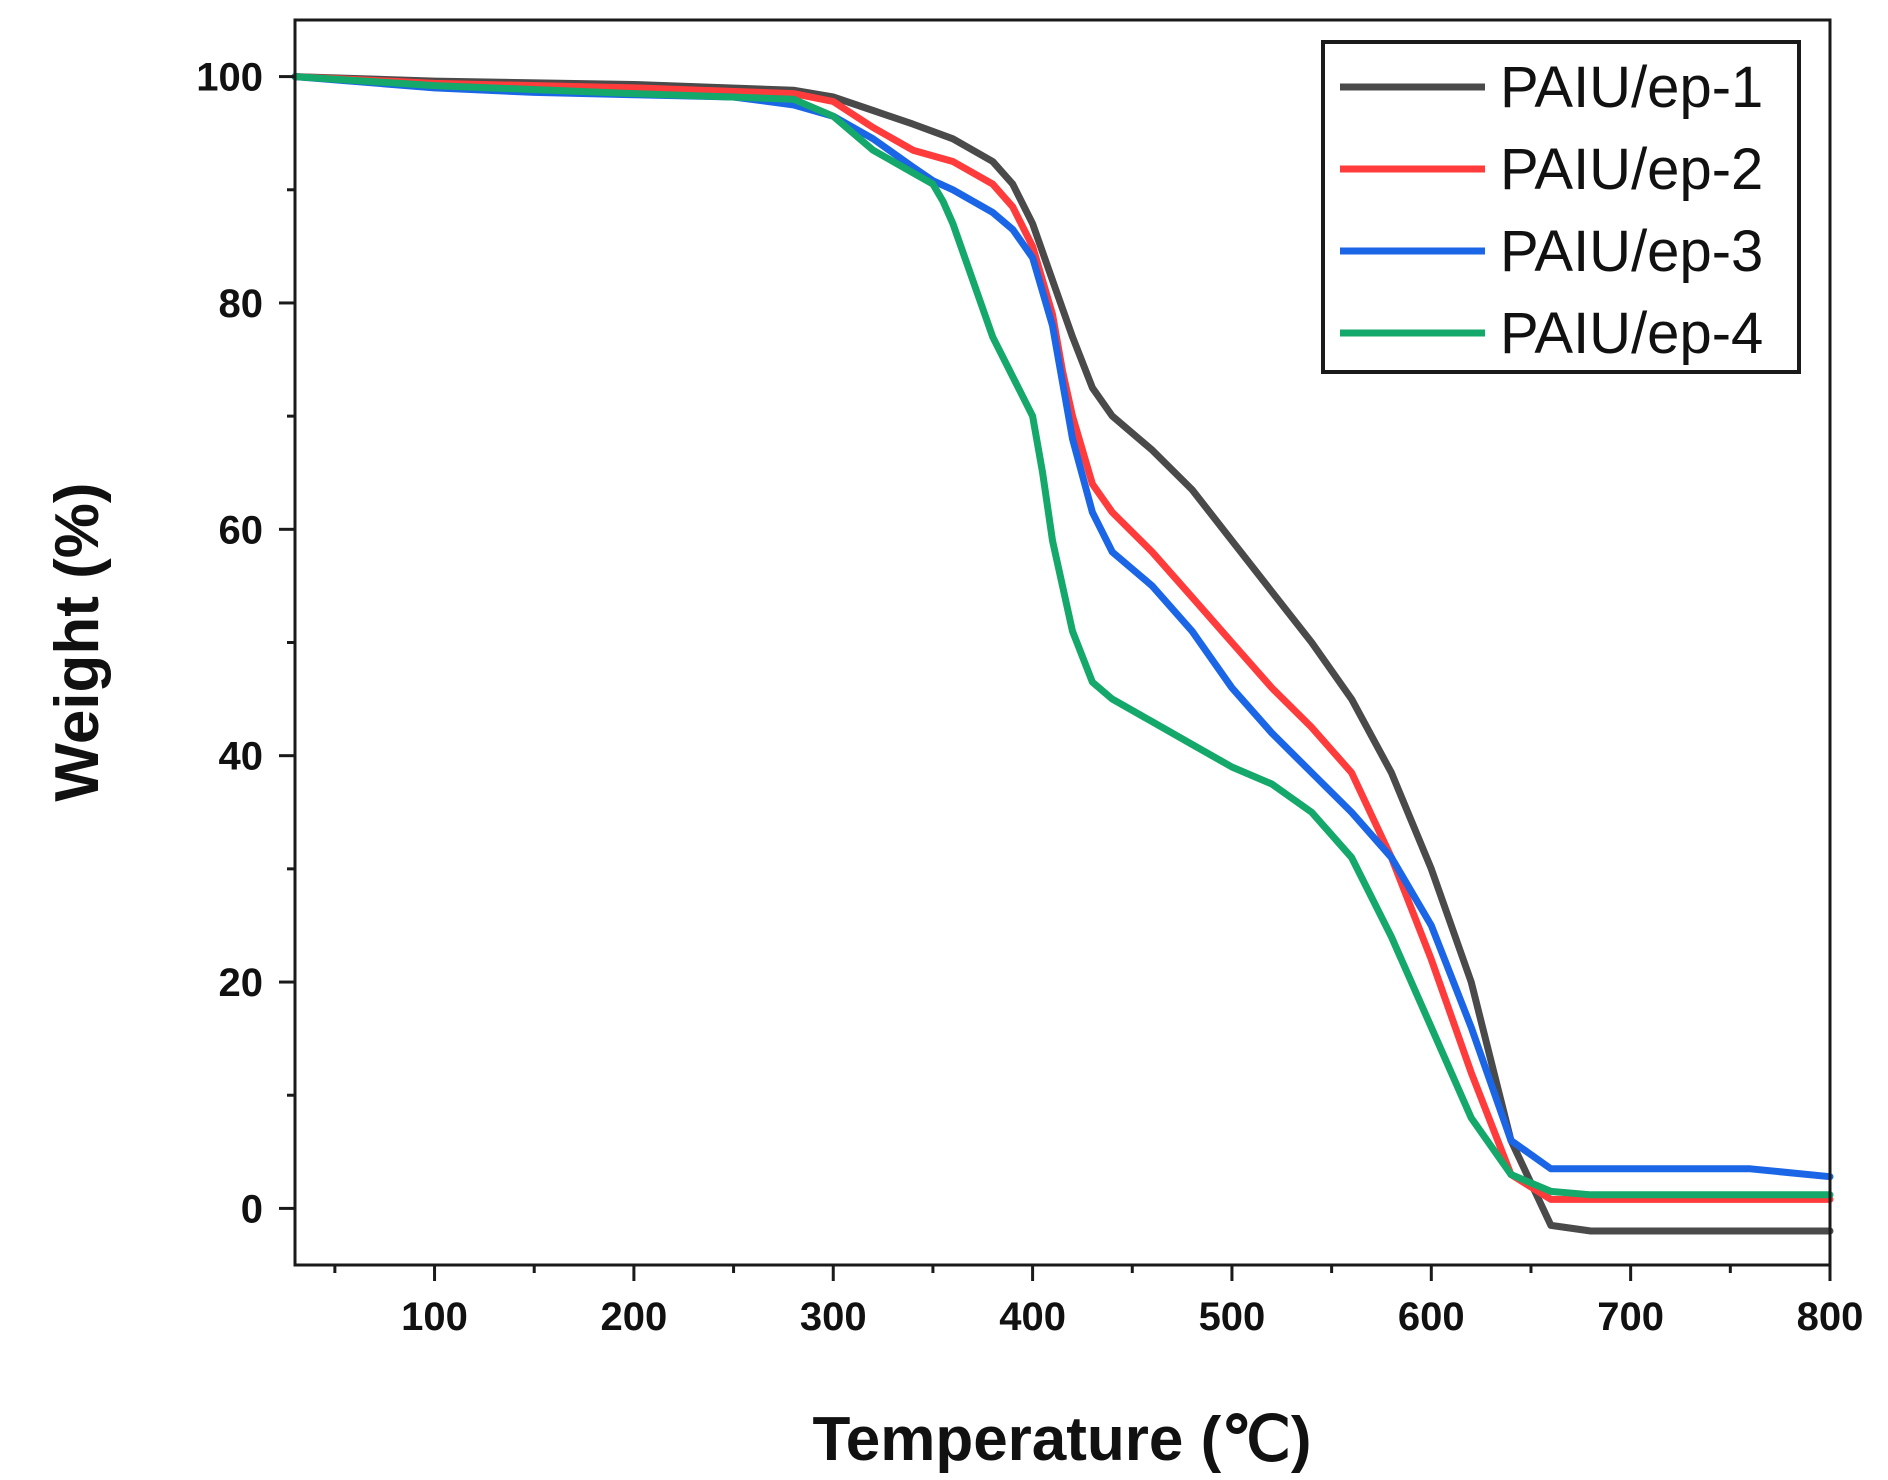  I want to click on legend: PAIU/ep-1 PAIU/ep-2 PAIU/ep-3 PAIU/ep-4, so click(1561, 207).